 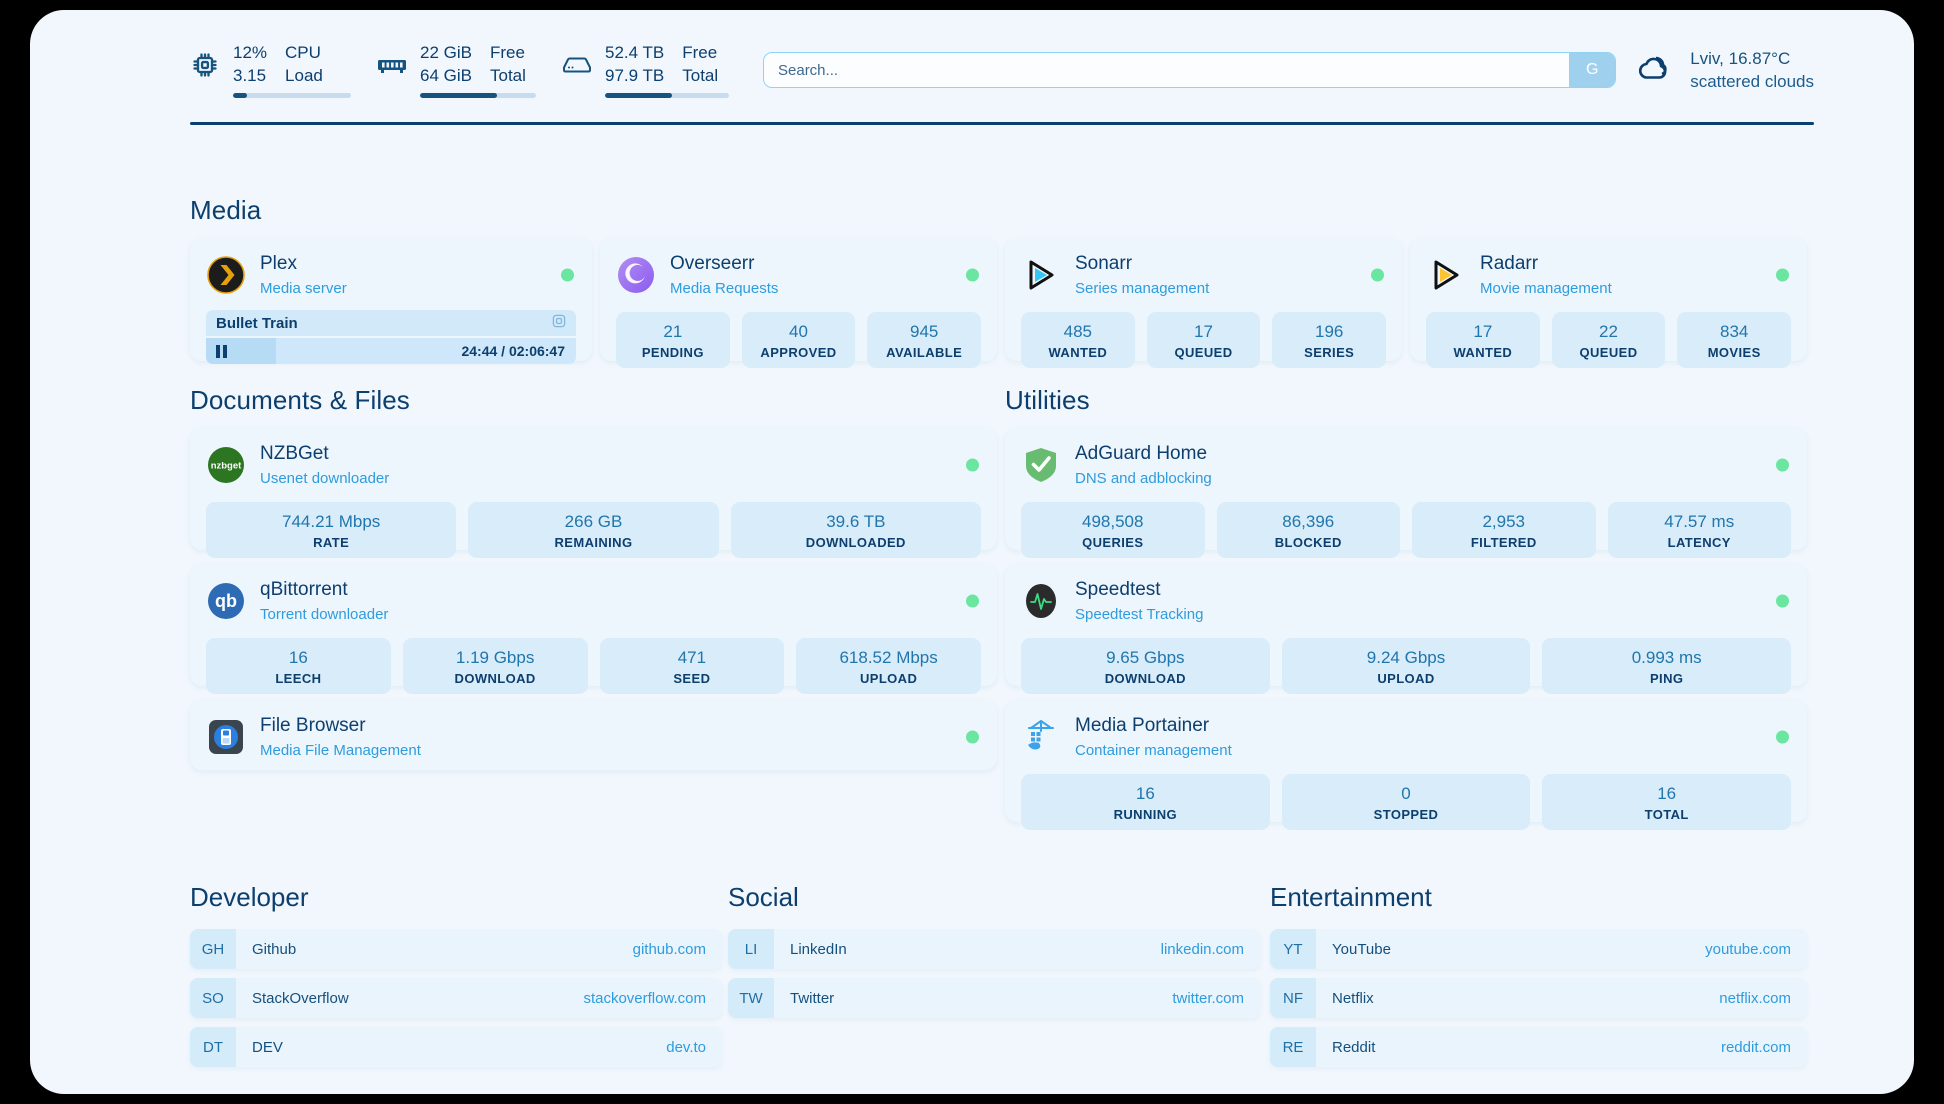 I want to click on search-engine-button: G, so click(x=1592, y=70).